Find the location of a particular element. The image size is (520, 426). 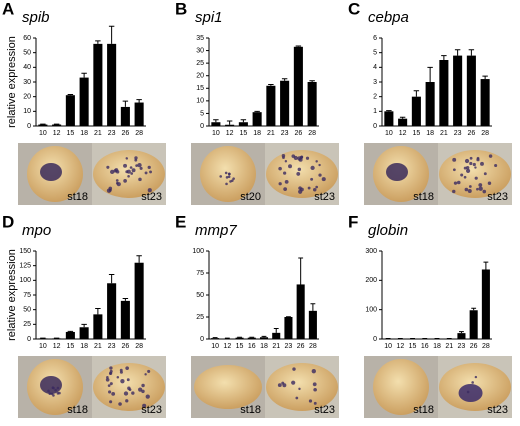

y-tick-label: 40 is located at coordinates (27, 67).